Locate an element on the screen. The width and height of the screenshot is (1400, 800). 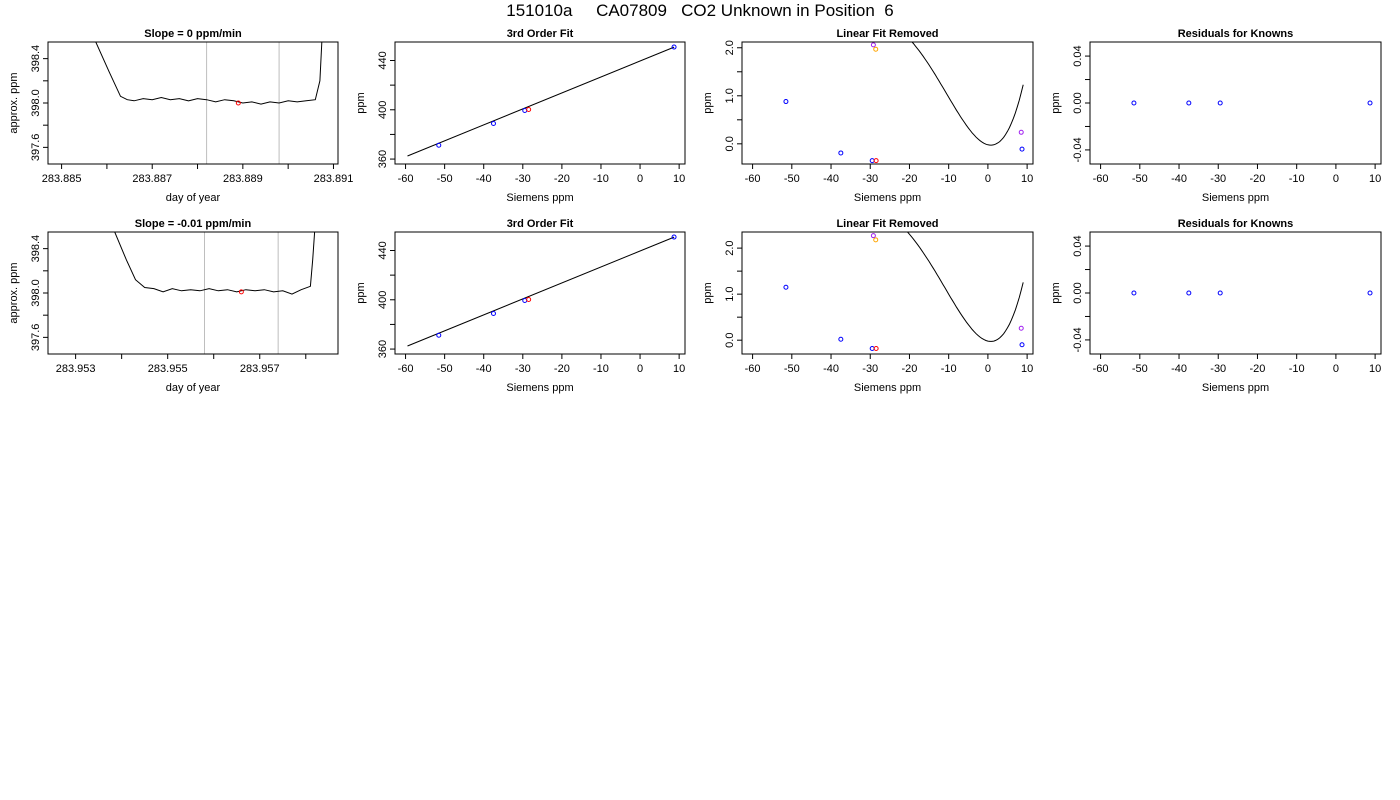
chart-title: Linear Fit Removed is located at coordinates (887, 224).